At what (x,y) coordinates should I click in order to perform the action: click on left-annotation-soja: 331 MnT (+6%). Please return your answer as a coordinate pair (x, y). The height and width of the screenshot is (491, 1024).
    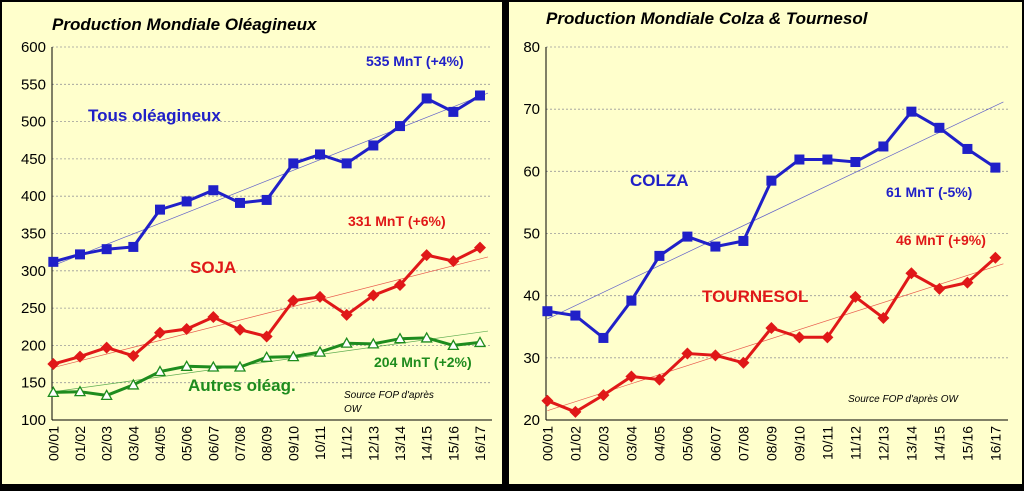
    Looking at the image, I should click on (397, 221).